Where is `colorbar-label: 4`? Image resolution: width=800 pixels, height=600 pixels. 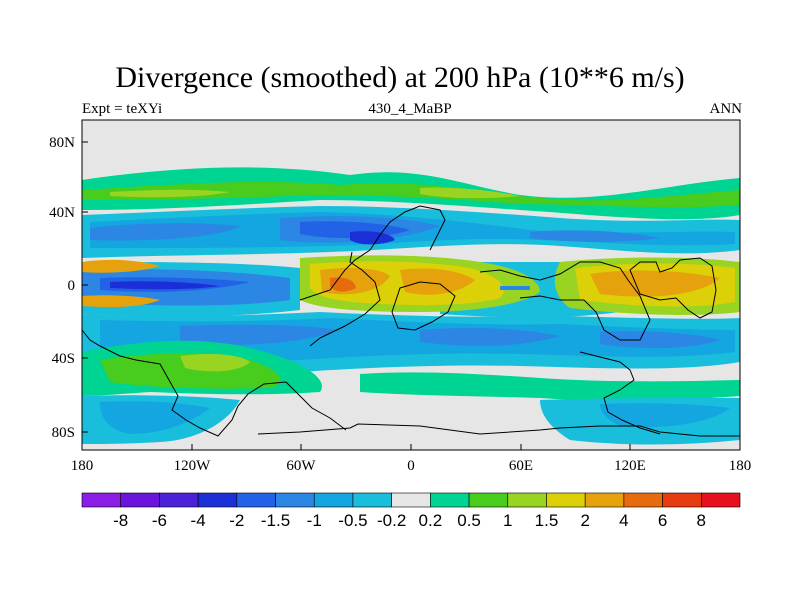
colorbar-label: 4 is located at coordinates (623, 520).